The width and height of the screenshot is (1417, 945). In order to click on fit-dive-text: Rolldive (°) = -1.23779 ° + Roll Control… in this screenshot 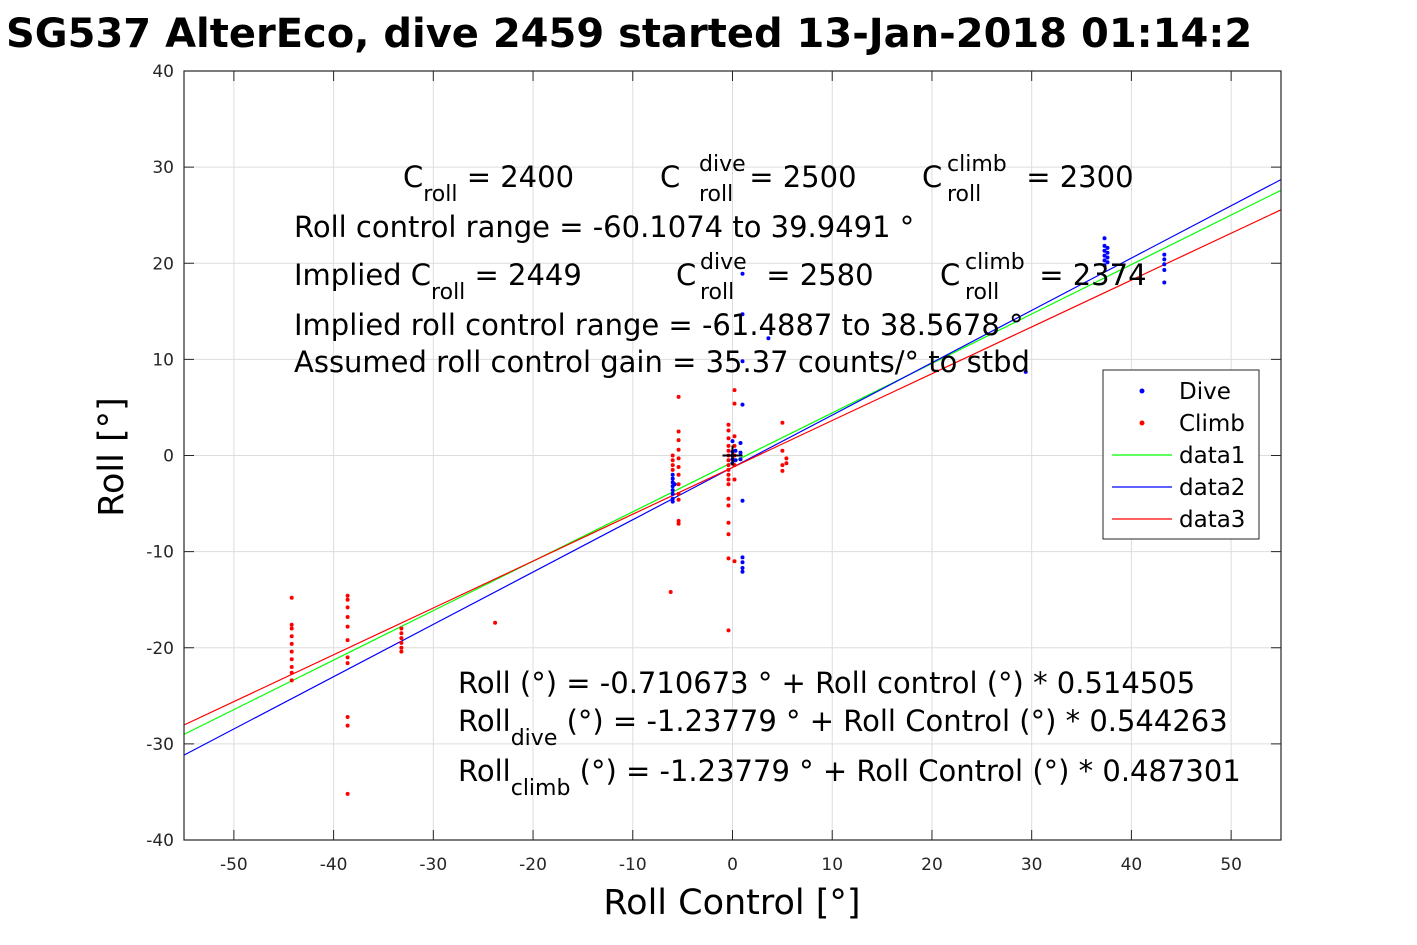, I will do `click(843, 727)`.